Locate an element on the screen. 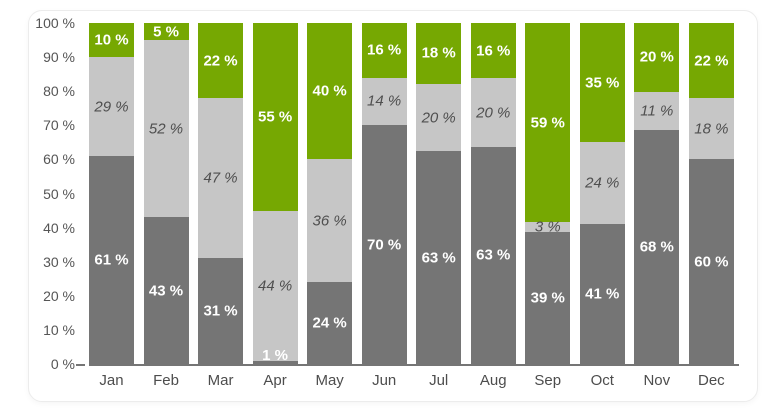 This screenshot has height=416, width=772. segment-value-label: 68 % is located at coordinates (656, 247).